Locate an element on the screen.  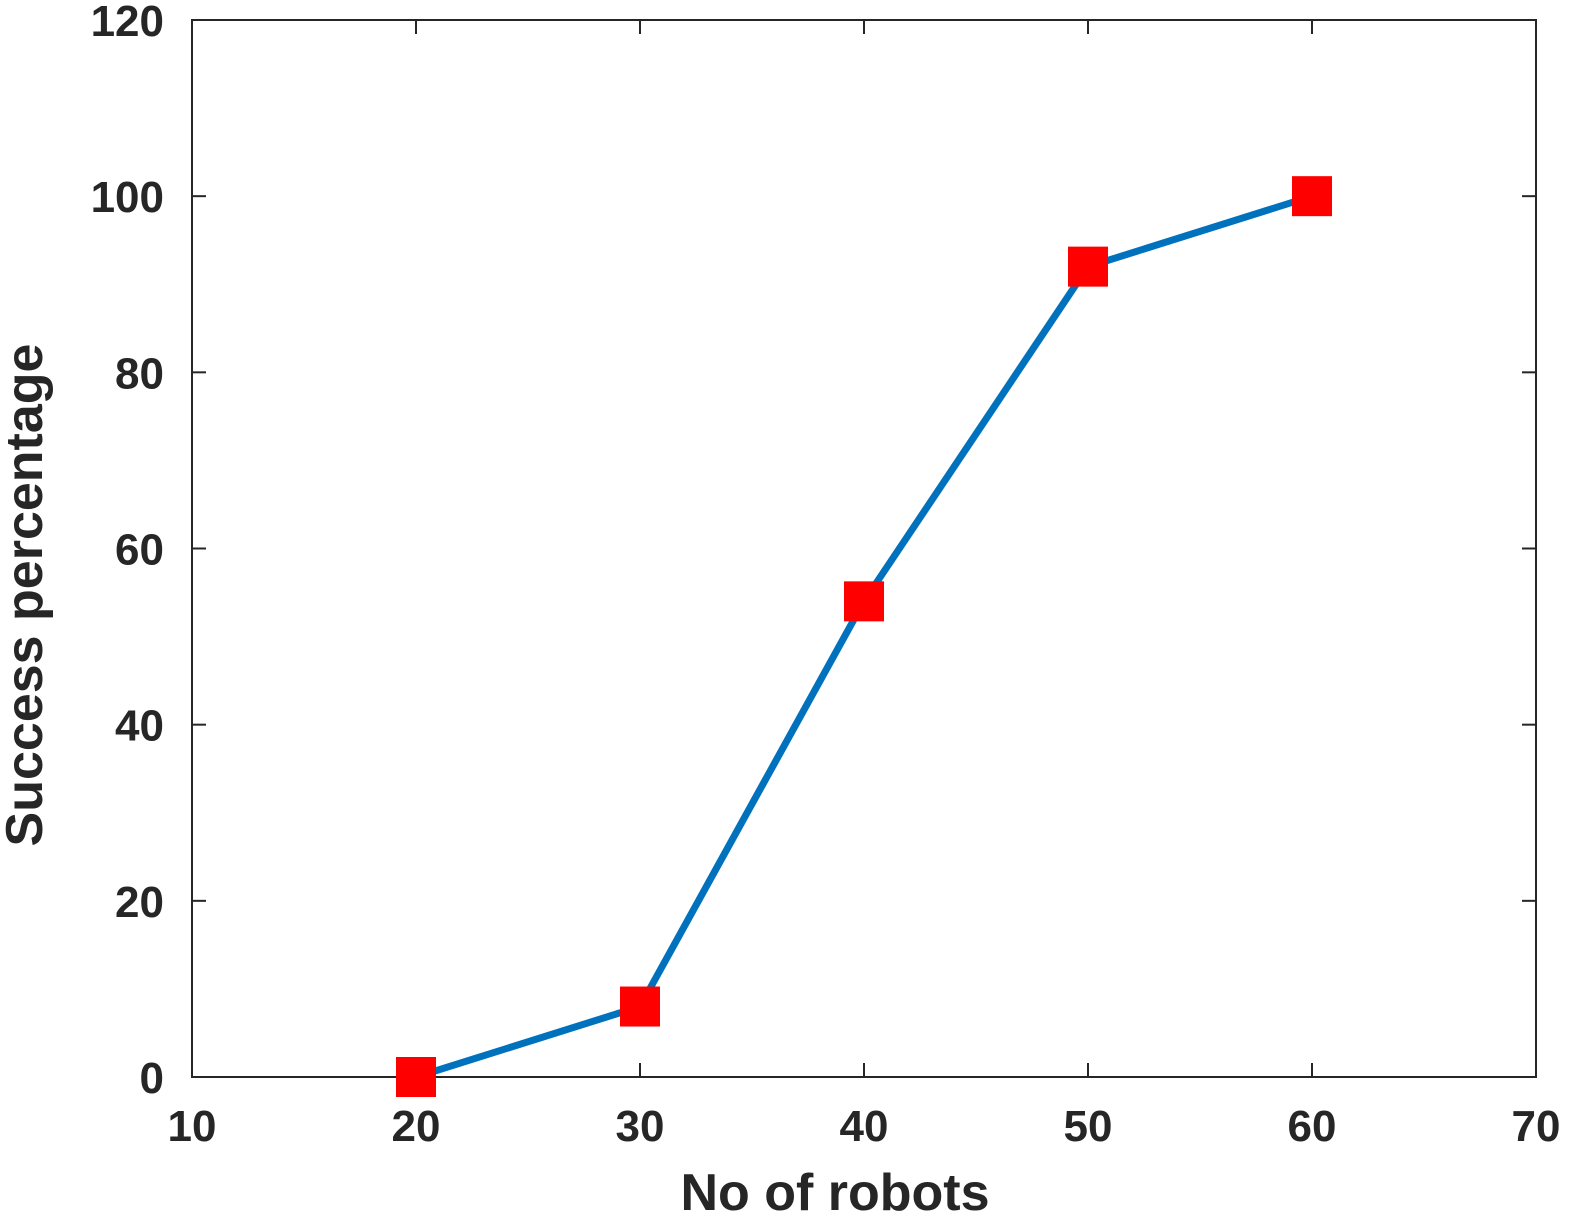
y-tick-label: 0 is located at coordinates (152, 1078).